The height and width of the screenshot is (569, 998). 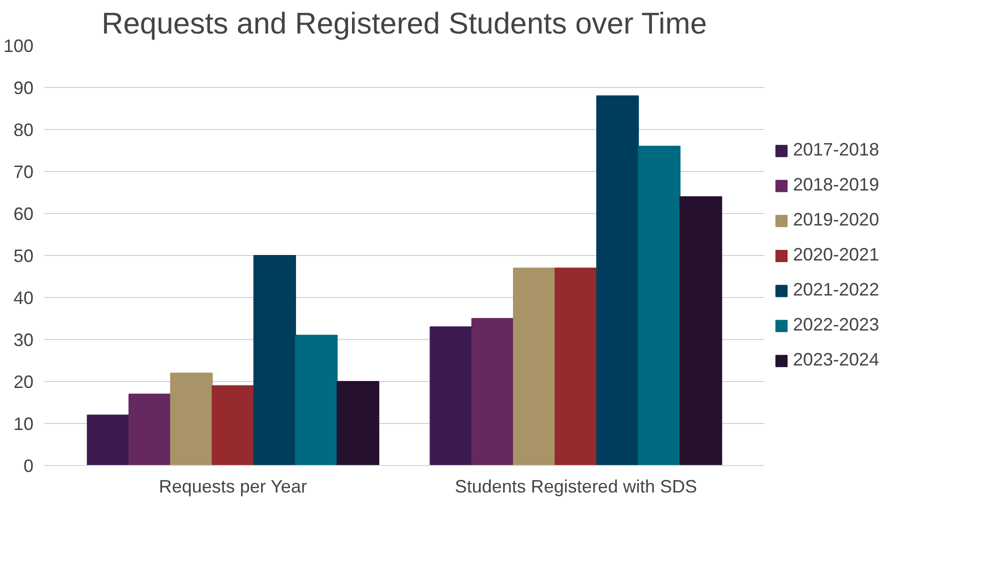 What do you see at coordinates (23, 382) in the screenshot?
I see `y-tick-label: 20` at bounding box center [23, 382].